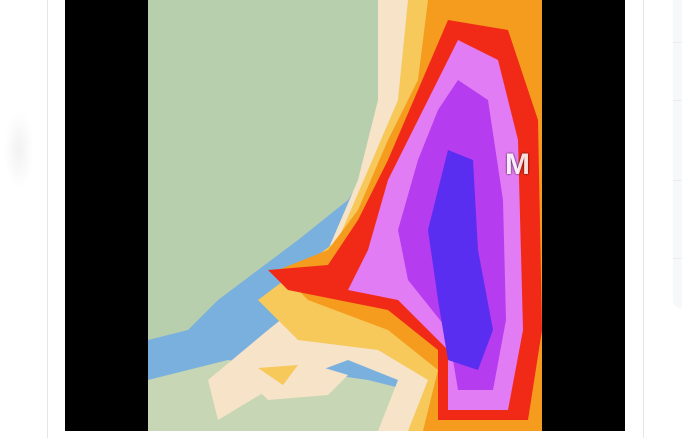 Image resolution: width=682 pixels, height=438 pixels. I want to click on faded-avatar, so click(19, 150).